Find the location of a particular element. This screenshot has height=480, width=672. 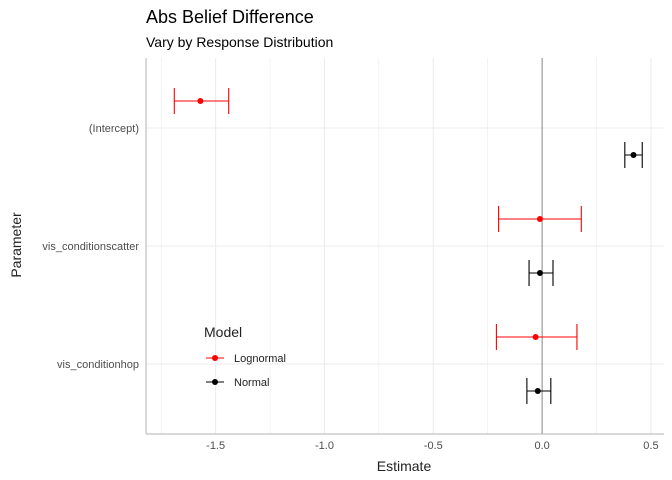

x-tick-label: -0.5 is located at coordinates (433, 446).